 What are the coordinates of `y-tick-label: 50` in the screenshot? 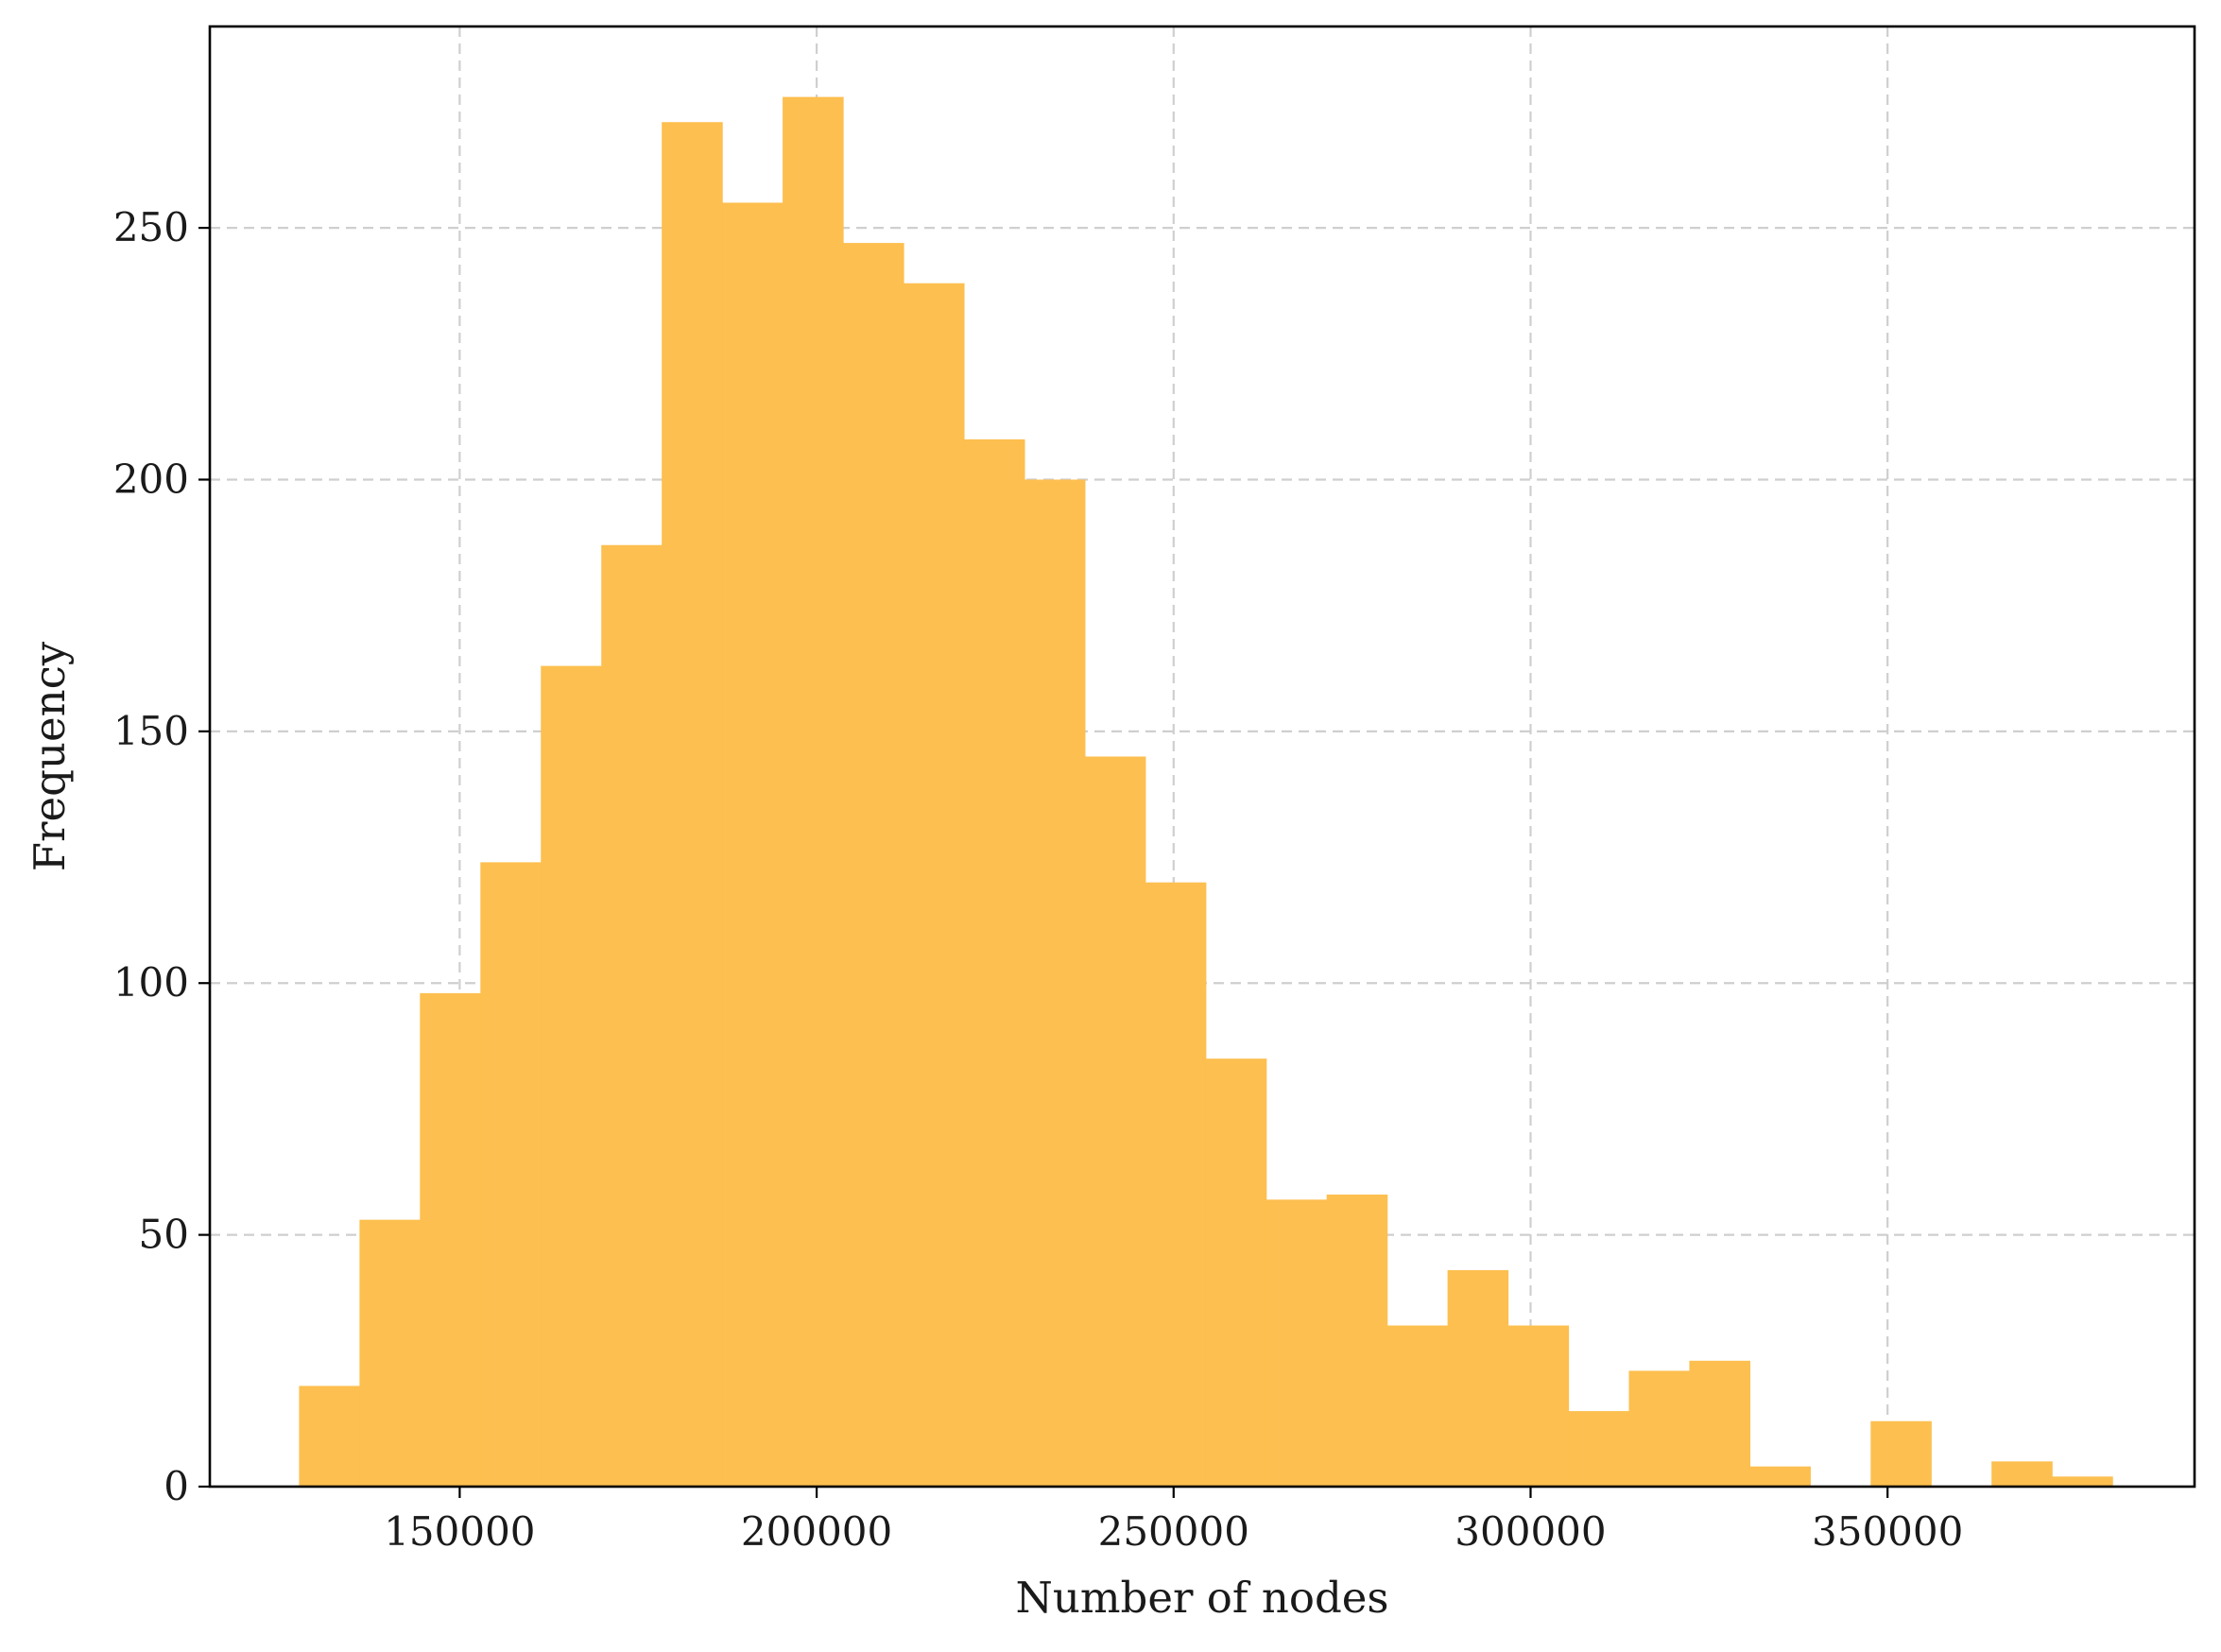 It's located at (164, 1235).